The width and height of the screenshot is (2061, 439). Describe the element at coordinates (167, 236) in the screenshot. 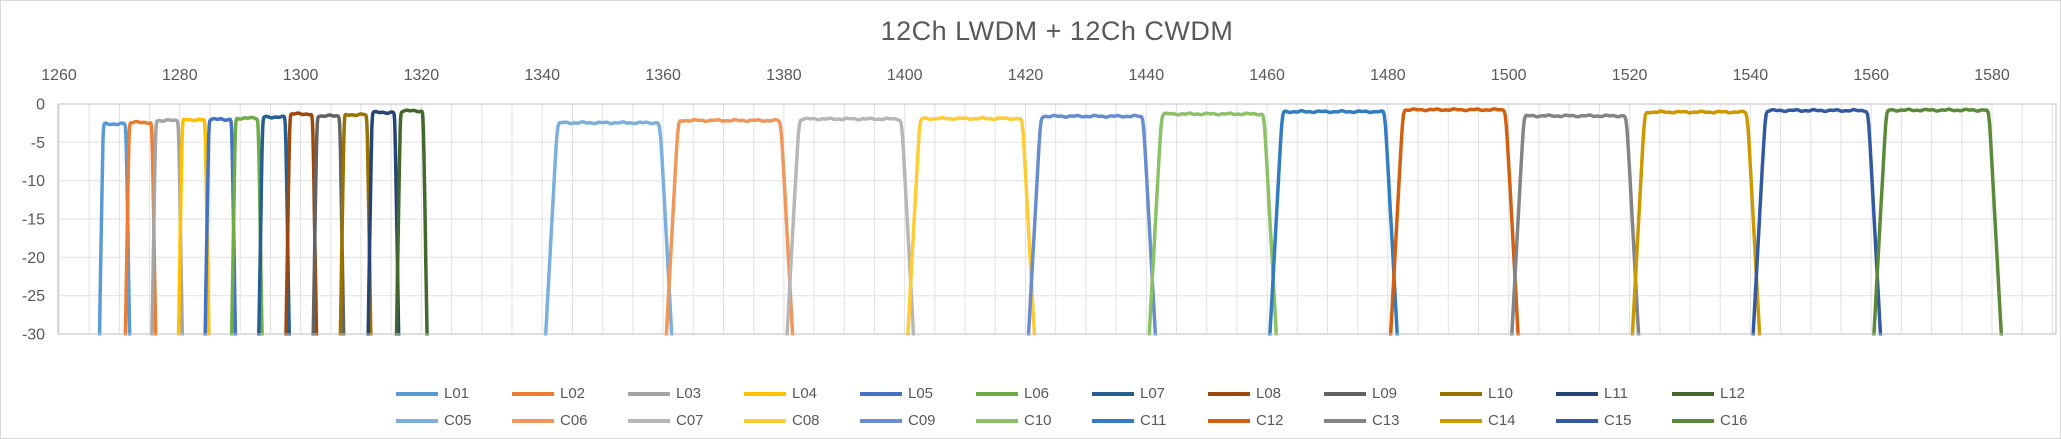

I see `series-L03-curve` at that location.